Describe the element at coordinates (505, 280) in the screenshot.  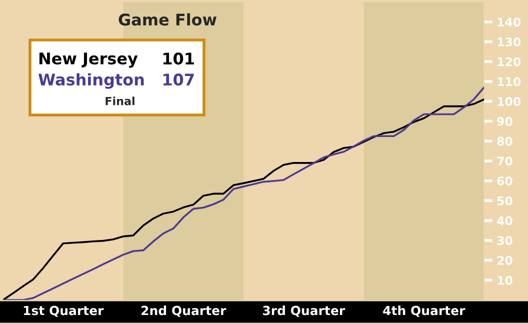
I see `y-tick-label: 10` at that location.